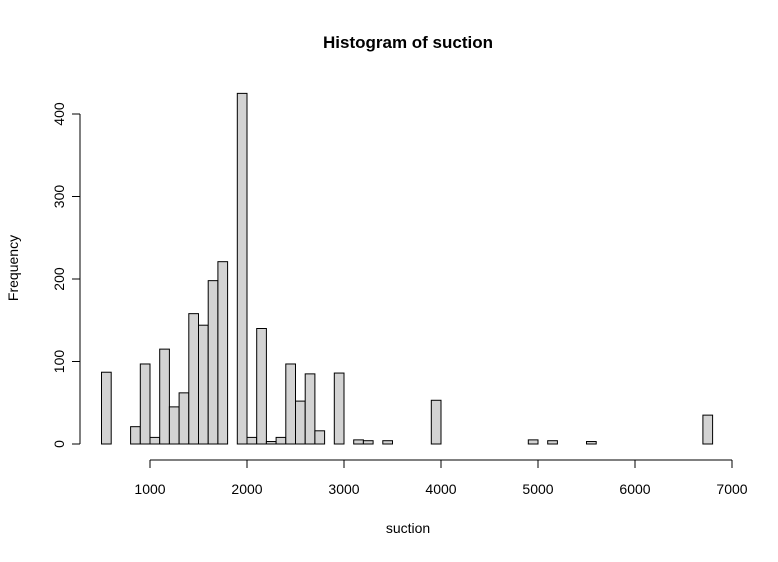 The image size is (778, 562). I want to click on x-tick-label-3000: 3000, so click(343, 489).